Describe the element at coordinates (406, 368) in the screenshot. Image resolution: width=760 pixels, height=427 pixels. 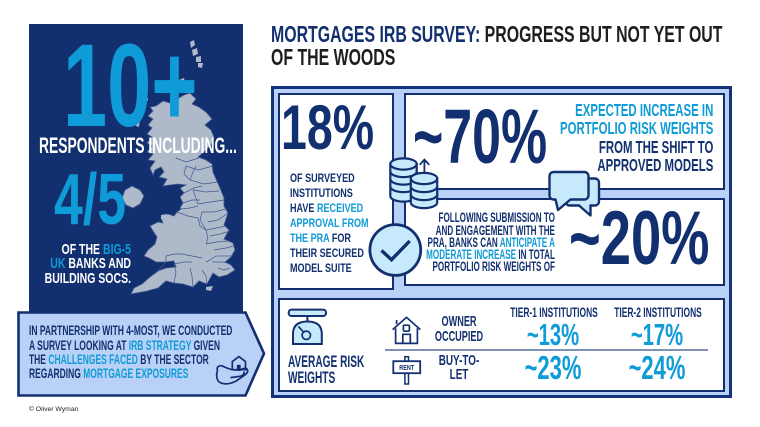
I see `svg-text: RENT` at that location.